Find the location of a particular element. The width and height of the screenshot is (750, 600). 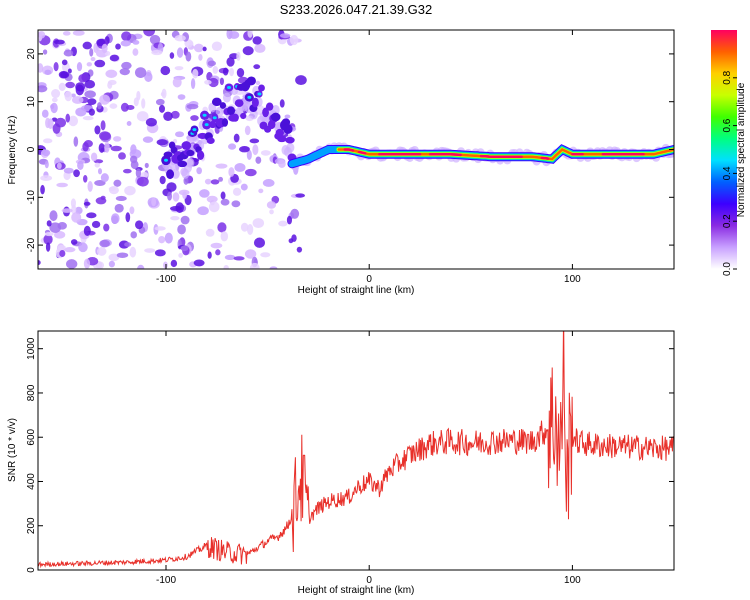

y-tick-label: -20 is located at coordinates (31, 244).